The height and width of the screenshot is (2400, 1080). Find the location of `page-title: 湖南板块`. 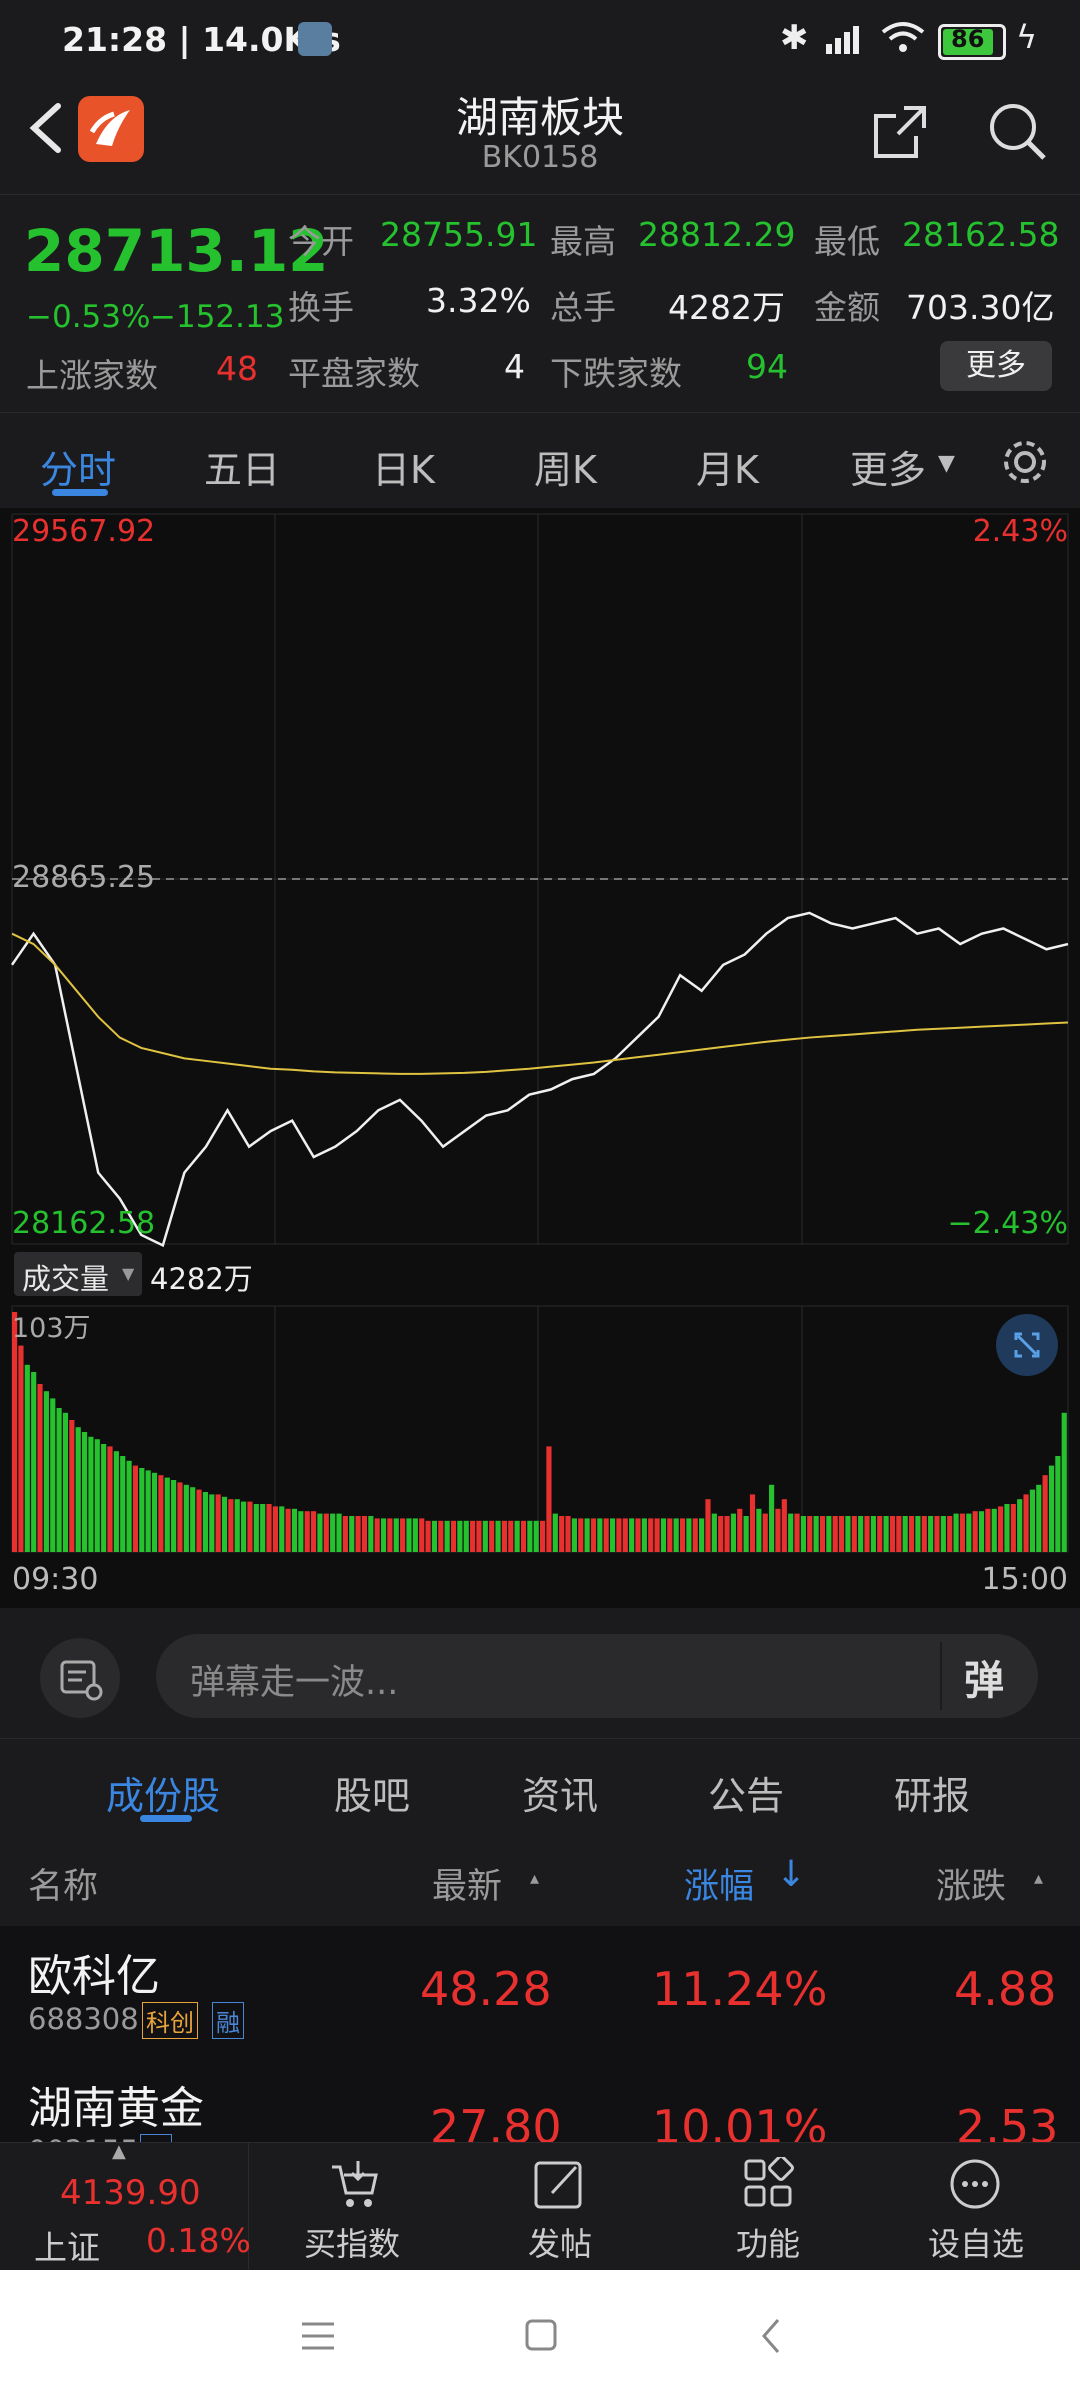

page-title: 湖南板块 is located at coordinates (539, 117).